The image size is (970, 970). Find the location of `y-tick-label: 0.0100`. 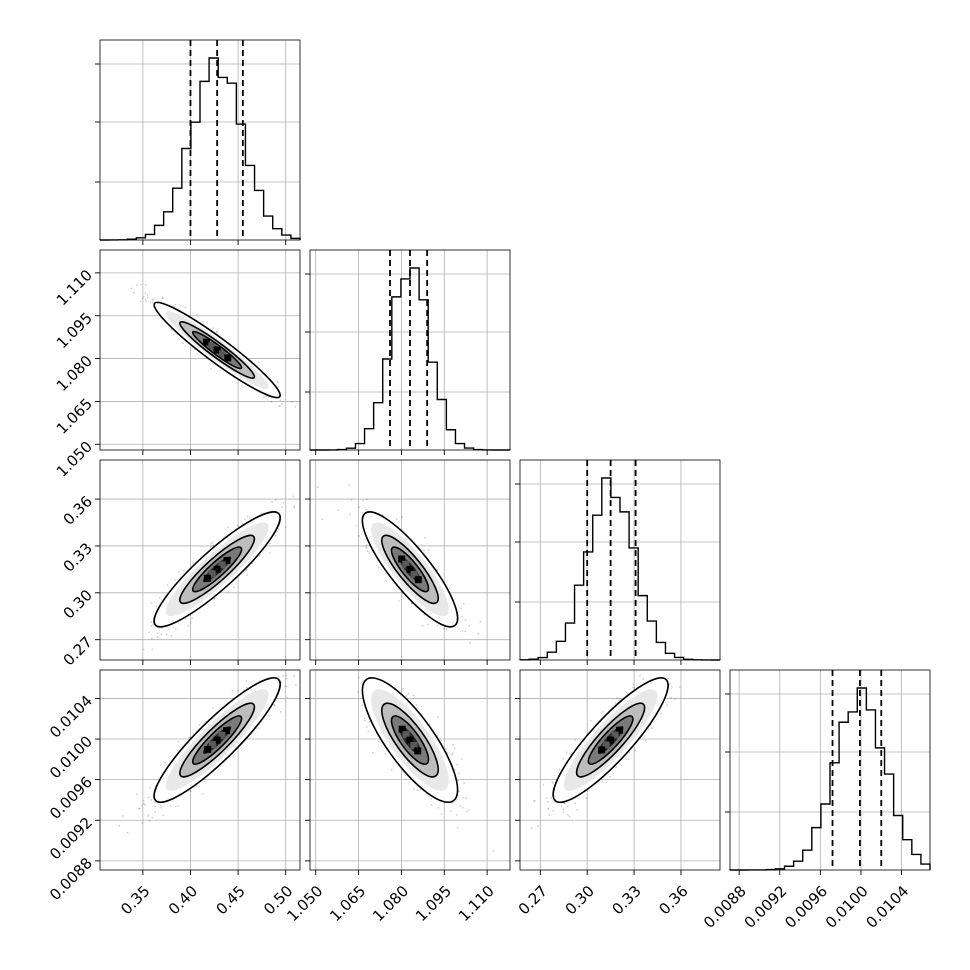

y-tick-label: 0.0100 is located at coordinates (71, 757).